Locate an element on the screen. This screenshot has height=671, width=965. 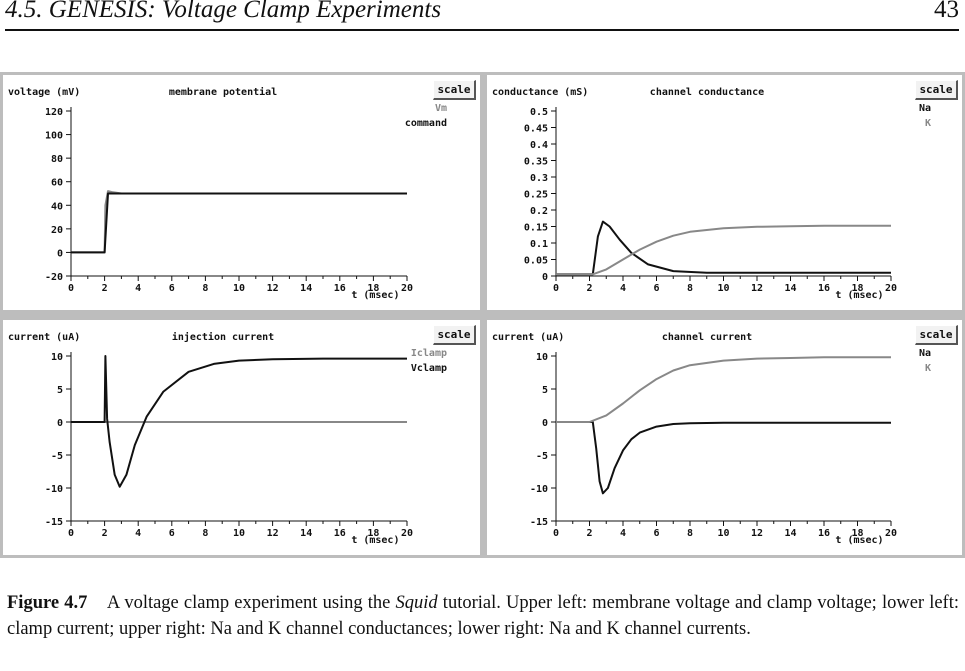
y-tick-label: 0.05 is located at coordinates (536, 261).